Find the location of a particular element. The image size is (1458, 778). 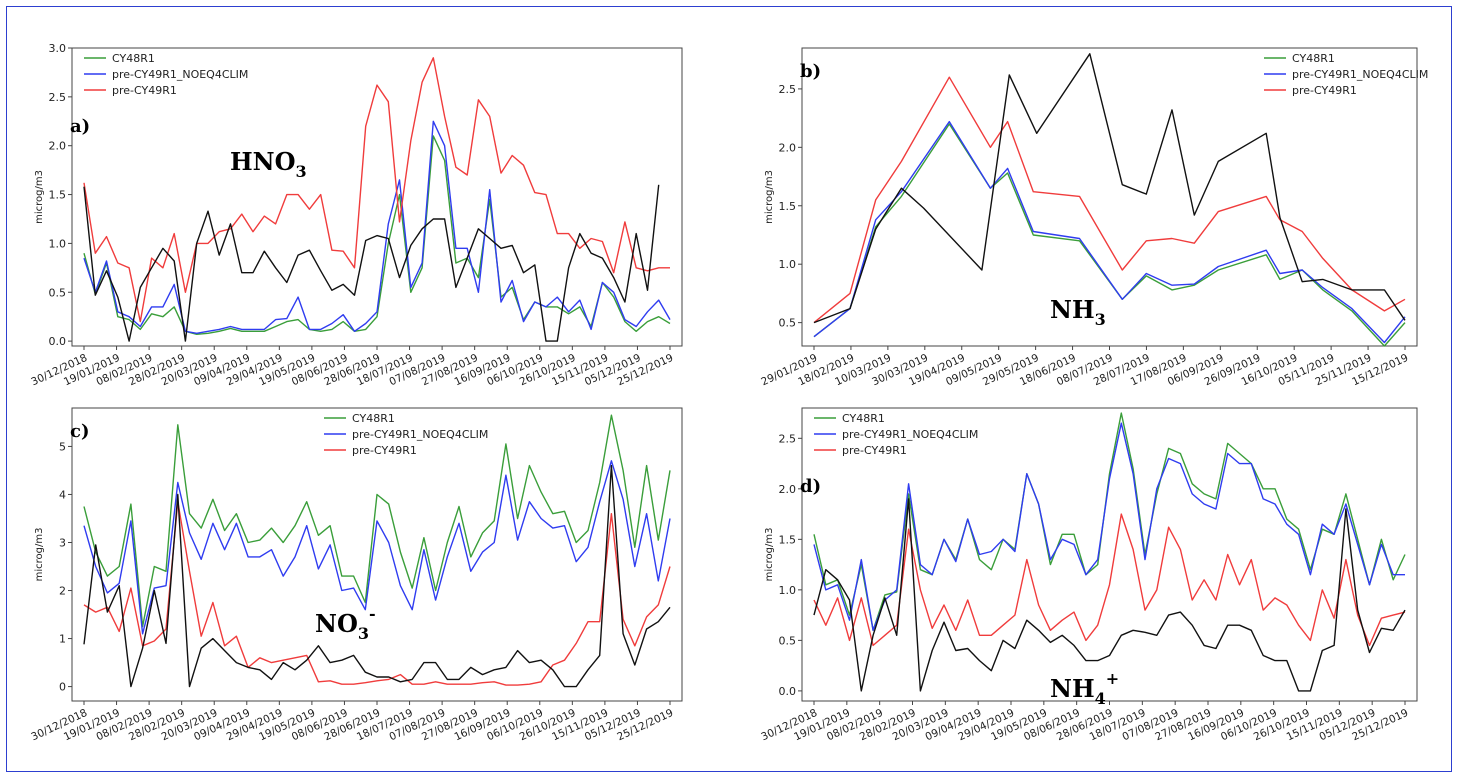

species-label: NO3- is located at coordinates (345, 623).